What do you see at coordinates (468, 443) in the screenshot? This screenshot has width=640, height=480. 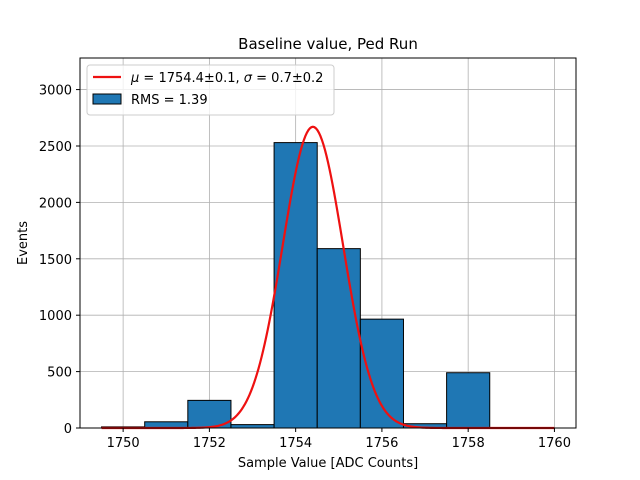 I see `x-tick-label: 1758` at bounding box center [468, 443].